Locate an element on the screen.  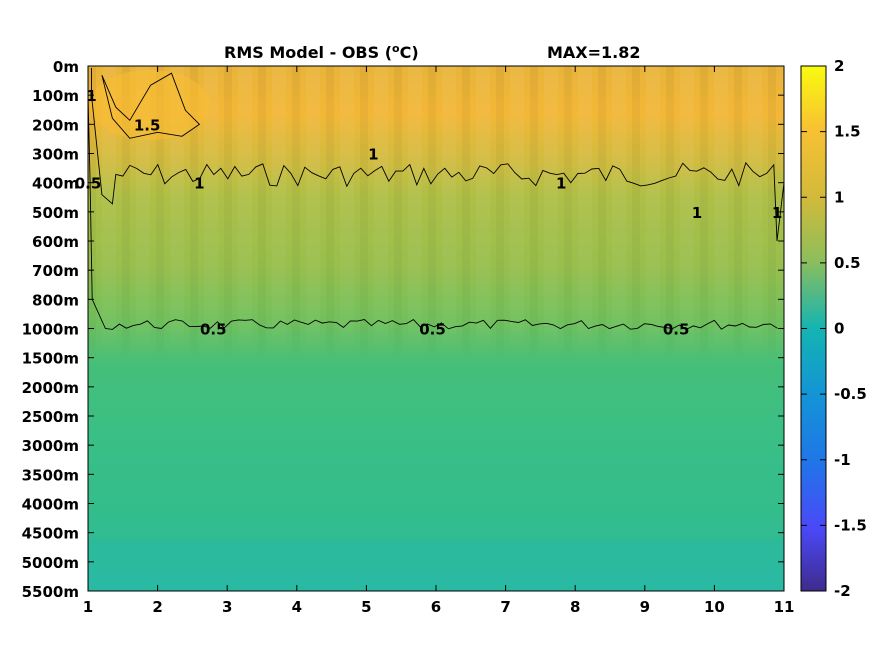
chart-title-rest: C) is located at coordinates (409, 52).